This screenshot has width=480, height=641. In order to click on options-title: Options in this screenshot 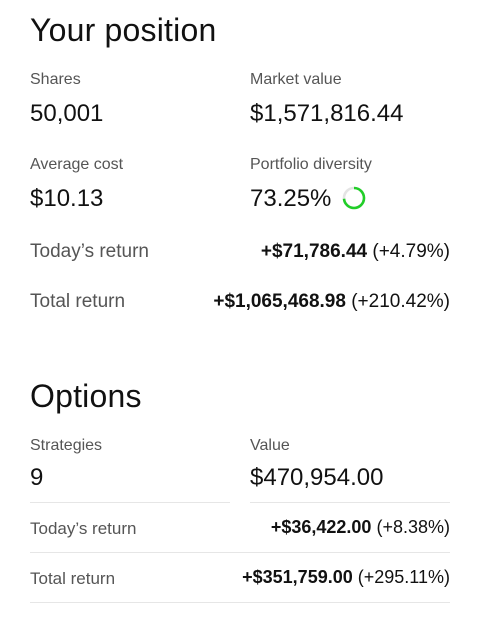, I will do `click(86, 396)`.